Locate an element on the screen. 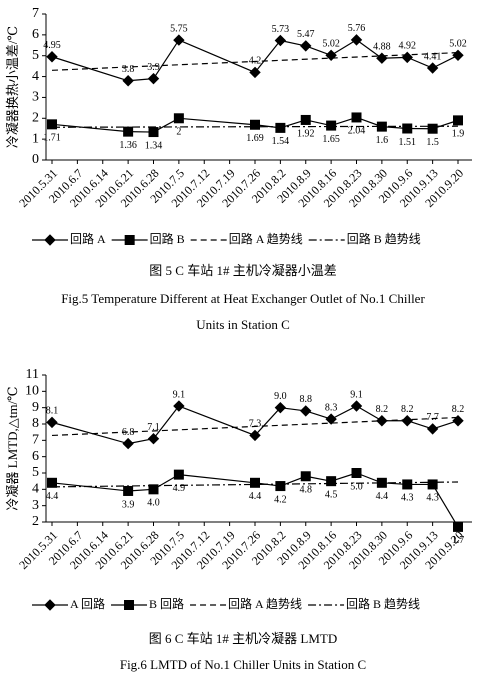 Image resolution: width=486 pixels, height=682 pixels. y-tick-label: 2 is located at coordinates (35, 521).